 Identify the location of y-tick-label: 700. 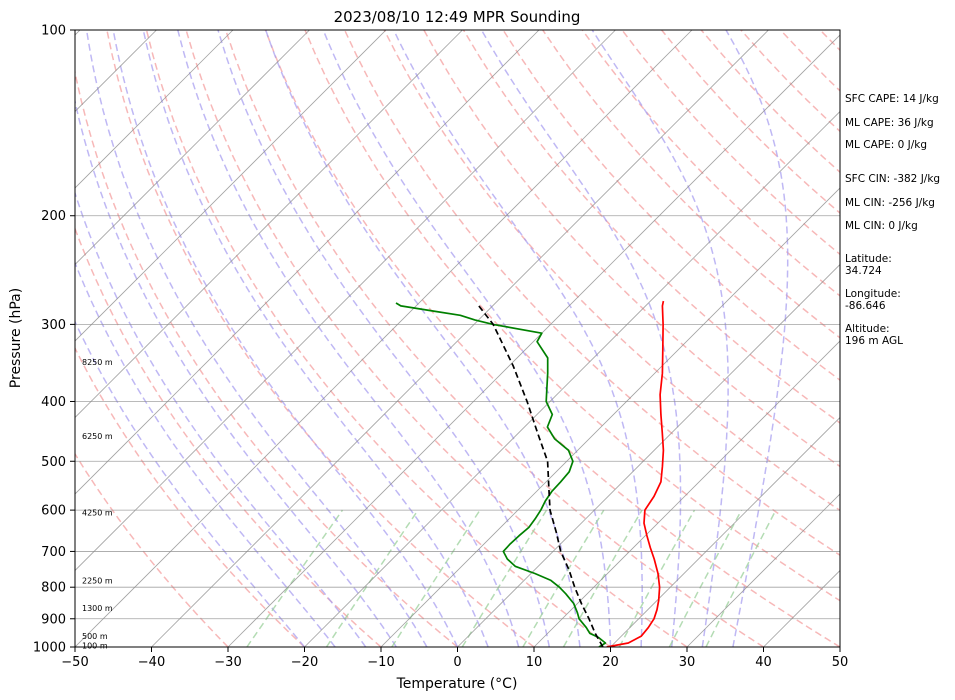
(53, 552).